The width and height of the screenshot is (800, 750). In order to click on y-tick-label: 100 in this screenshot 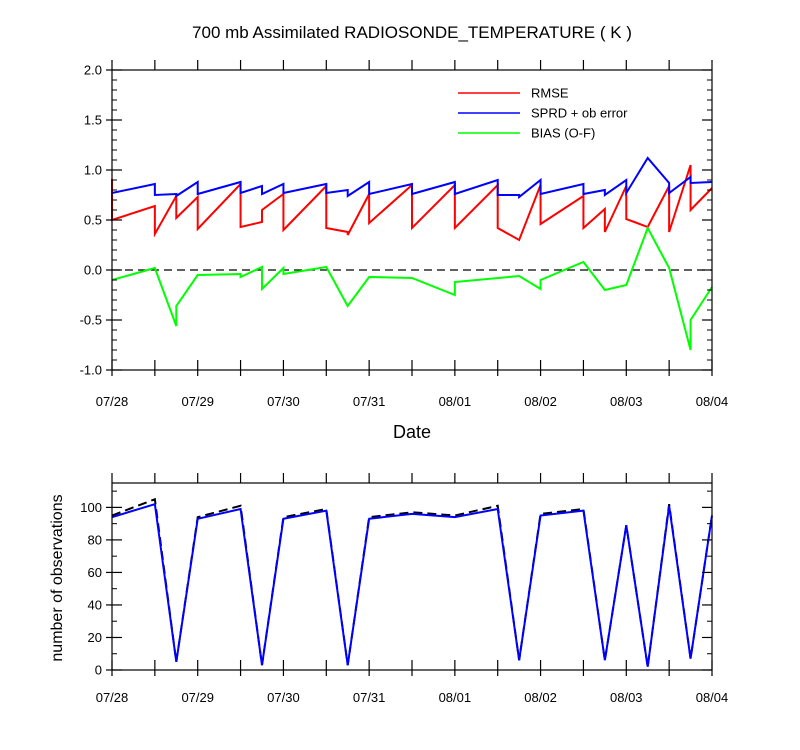, I will do `click(91, 507)`.